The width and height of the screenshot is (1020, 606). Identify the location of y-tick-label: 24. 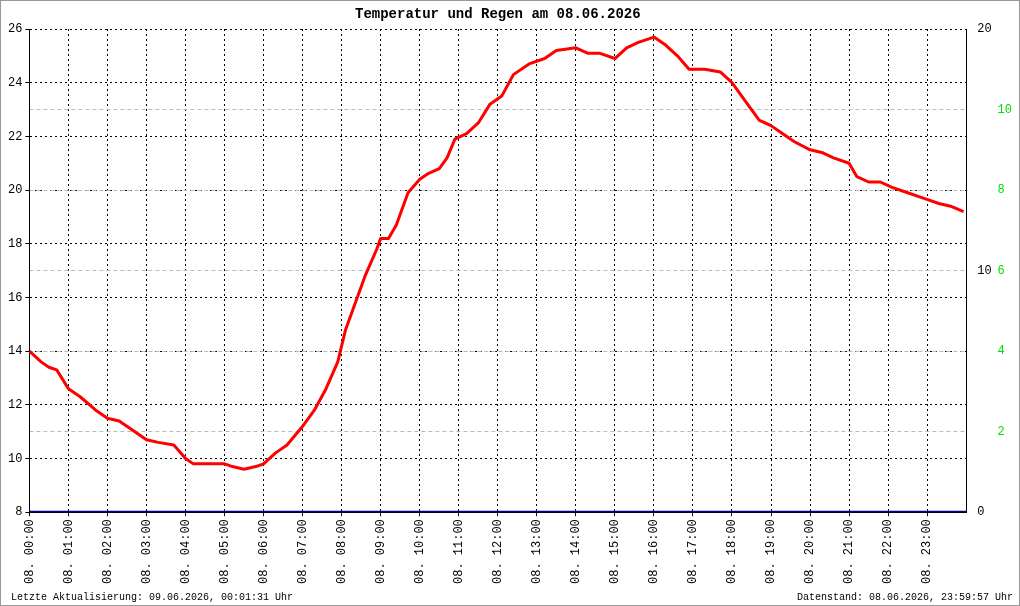
(15, 82).